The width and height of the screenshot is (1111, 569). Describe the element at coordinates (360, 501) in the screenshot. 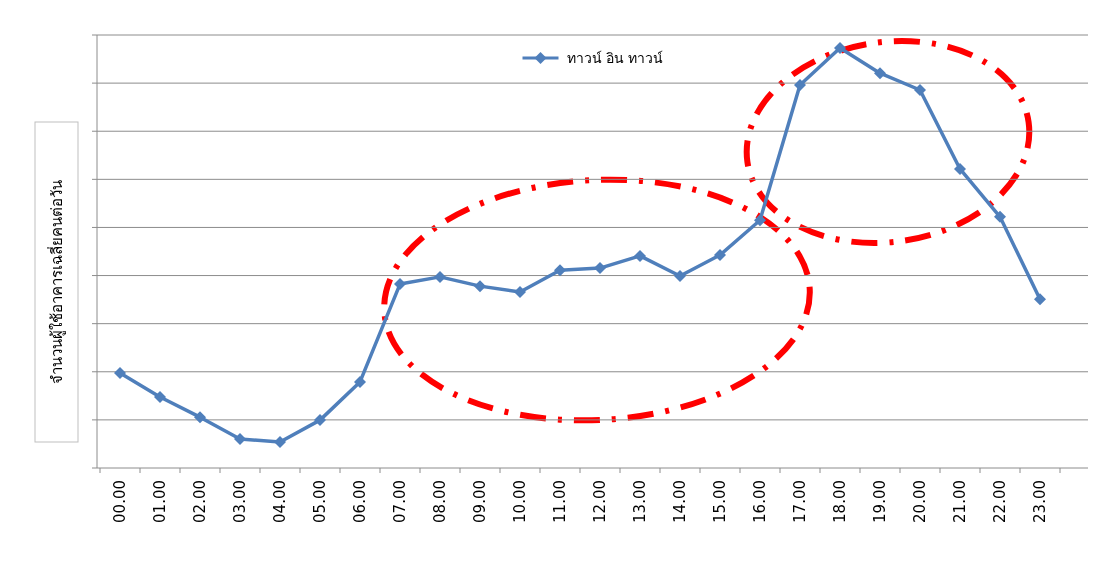

I see `x-tick-label: 06.00` at that location.